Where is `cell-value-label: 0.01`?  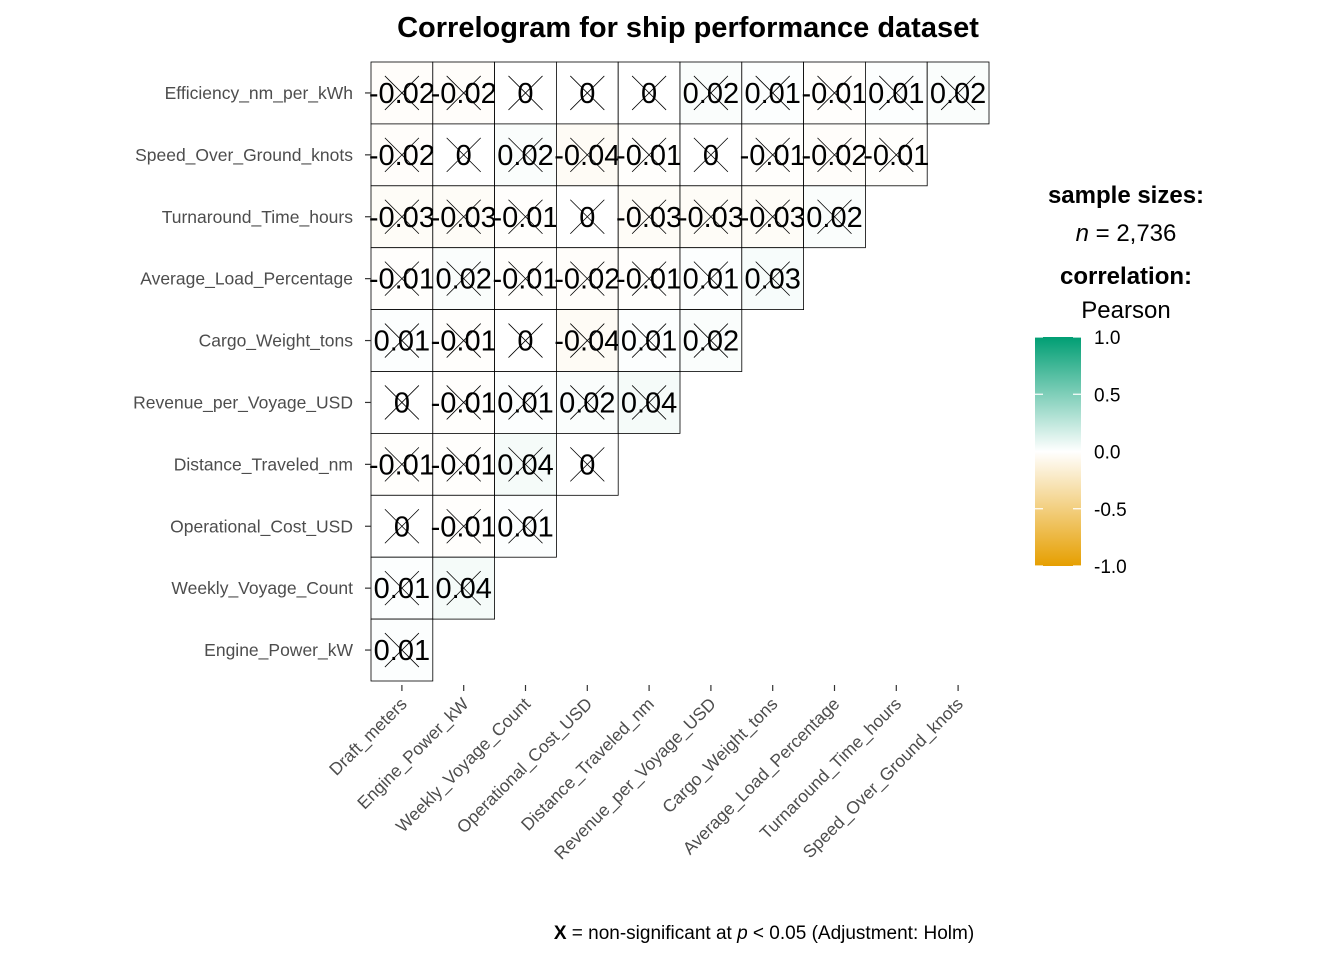
cell-value-label: 0.01 is located at coordinates (525, 527).